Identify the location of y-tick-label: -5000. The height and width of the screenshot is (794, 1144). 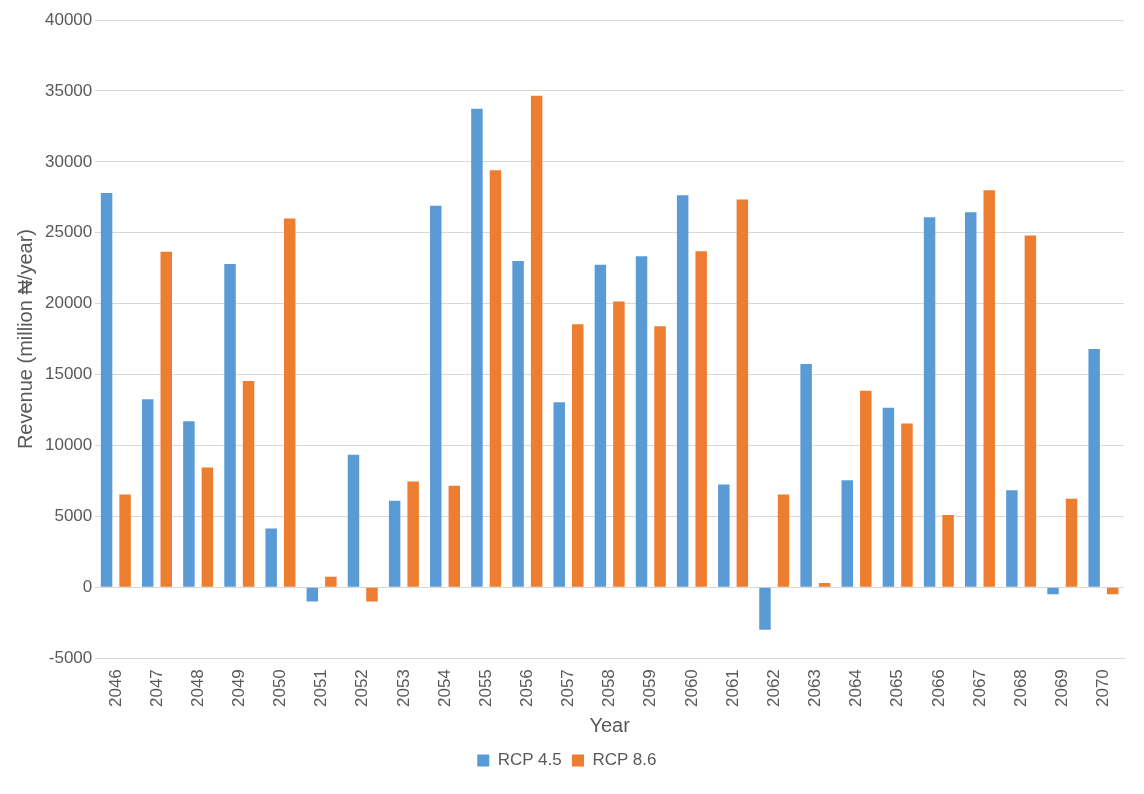
(70, 657).